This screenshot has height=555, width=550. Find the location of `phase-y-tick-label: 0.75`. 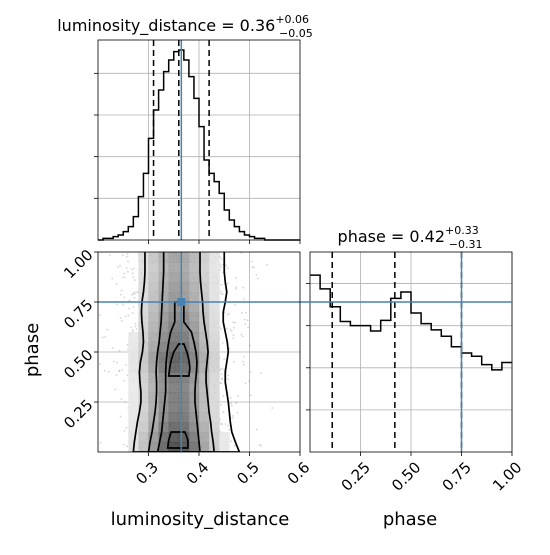

phase-y-tick-label: 0.75 is located at coordinates (78, 314).